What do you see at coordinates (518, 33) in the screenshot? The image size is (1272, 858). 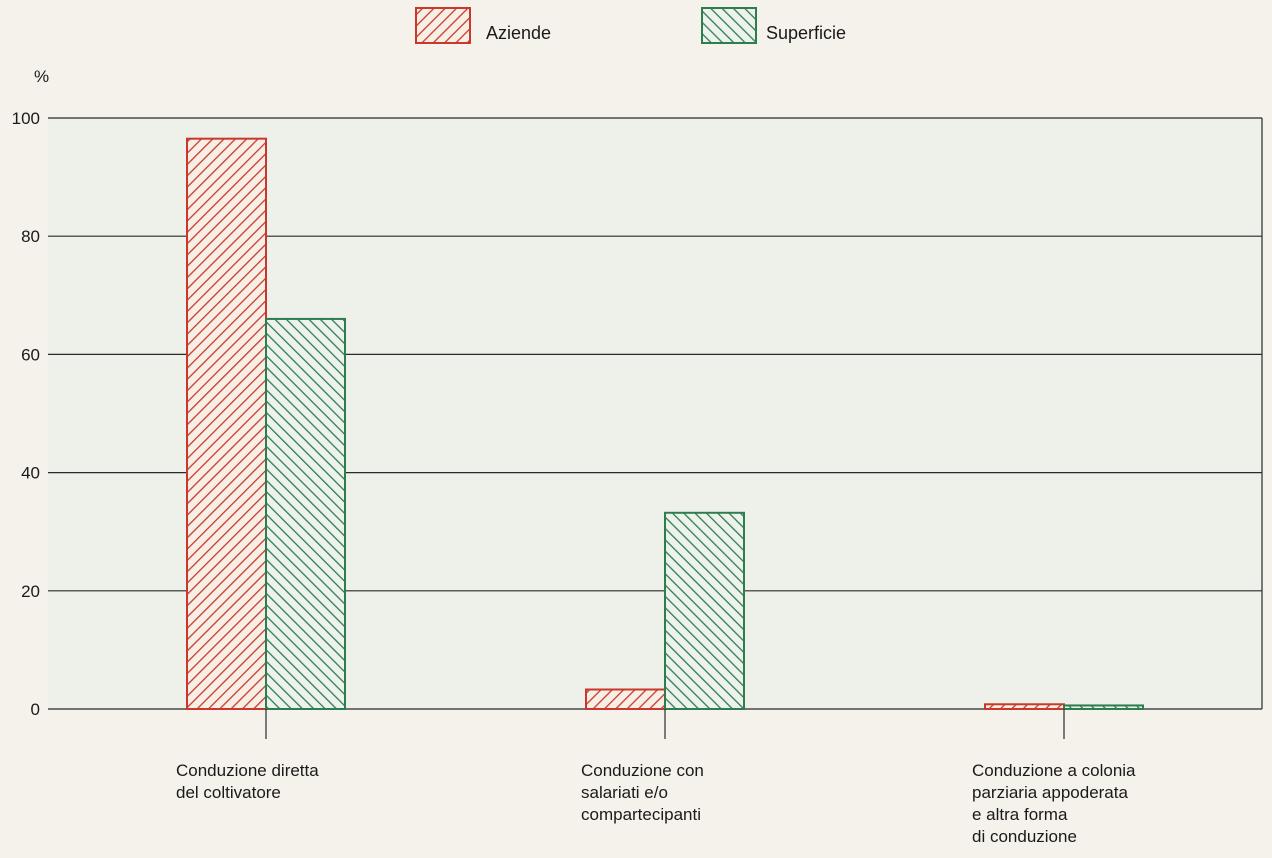 I see `legend-label-aziende: Aziende` at bounding box center [518, 33].